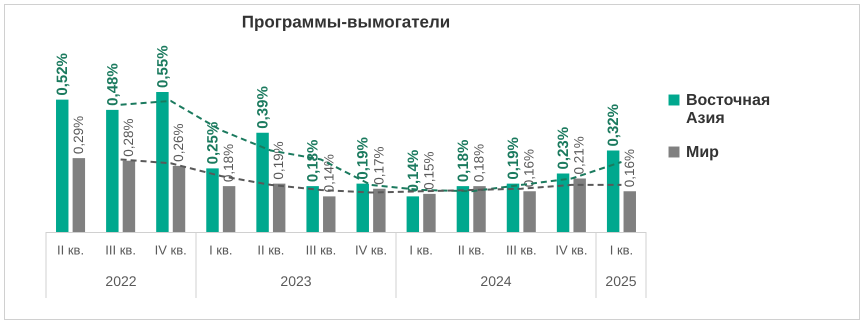 The image size is (868, 328). Describe the element at coordinates (613, 125) in the screenshot. I see `data-label: 0,32%` at that location.